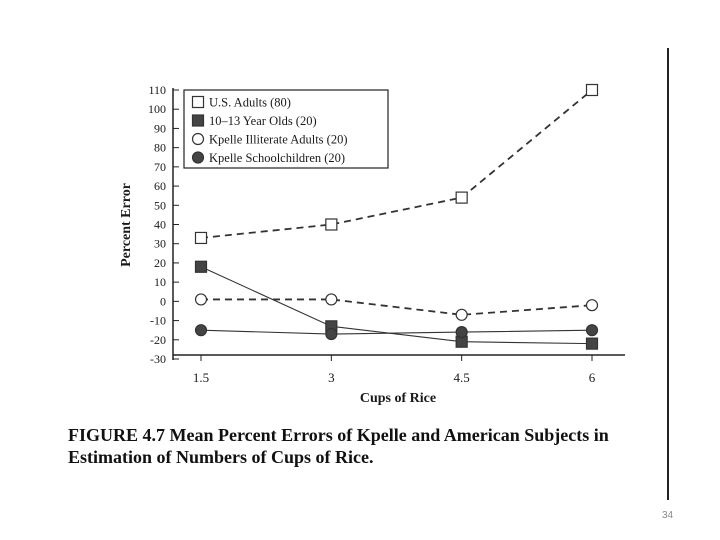  I want to click on y-tick-label: 0, so click(163, 301).